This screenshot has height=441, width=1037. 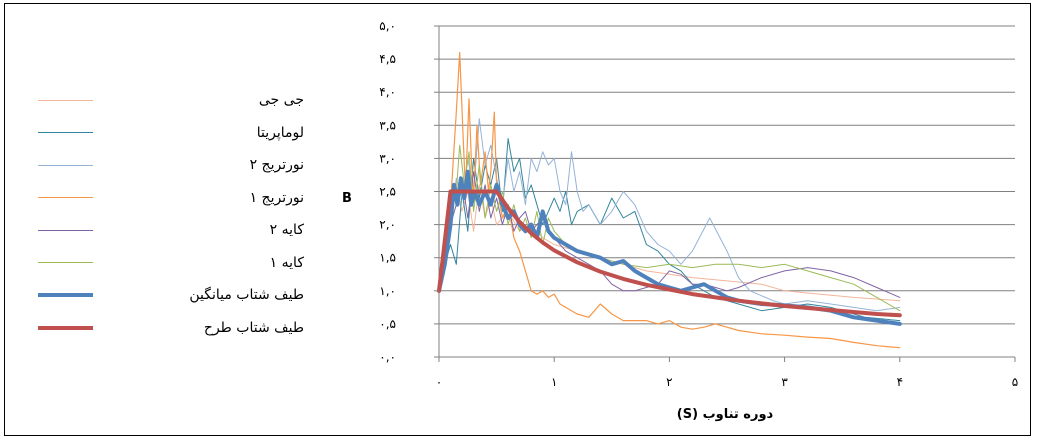 I want to click on x-tick-label: ۰, so click(x=439, y=382).